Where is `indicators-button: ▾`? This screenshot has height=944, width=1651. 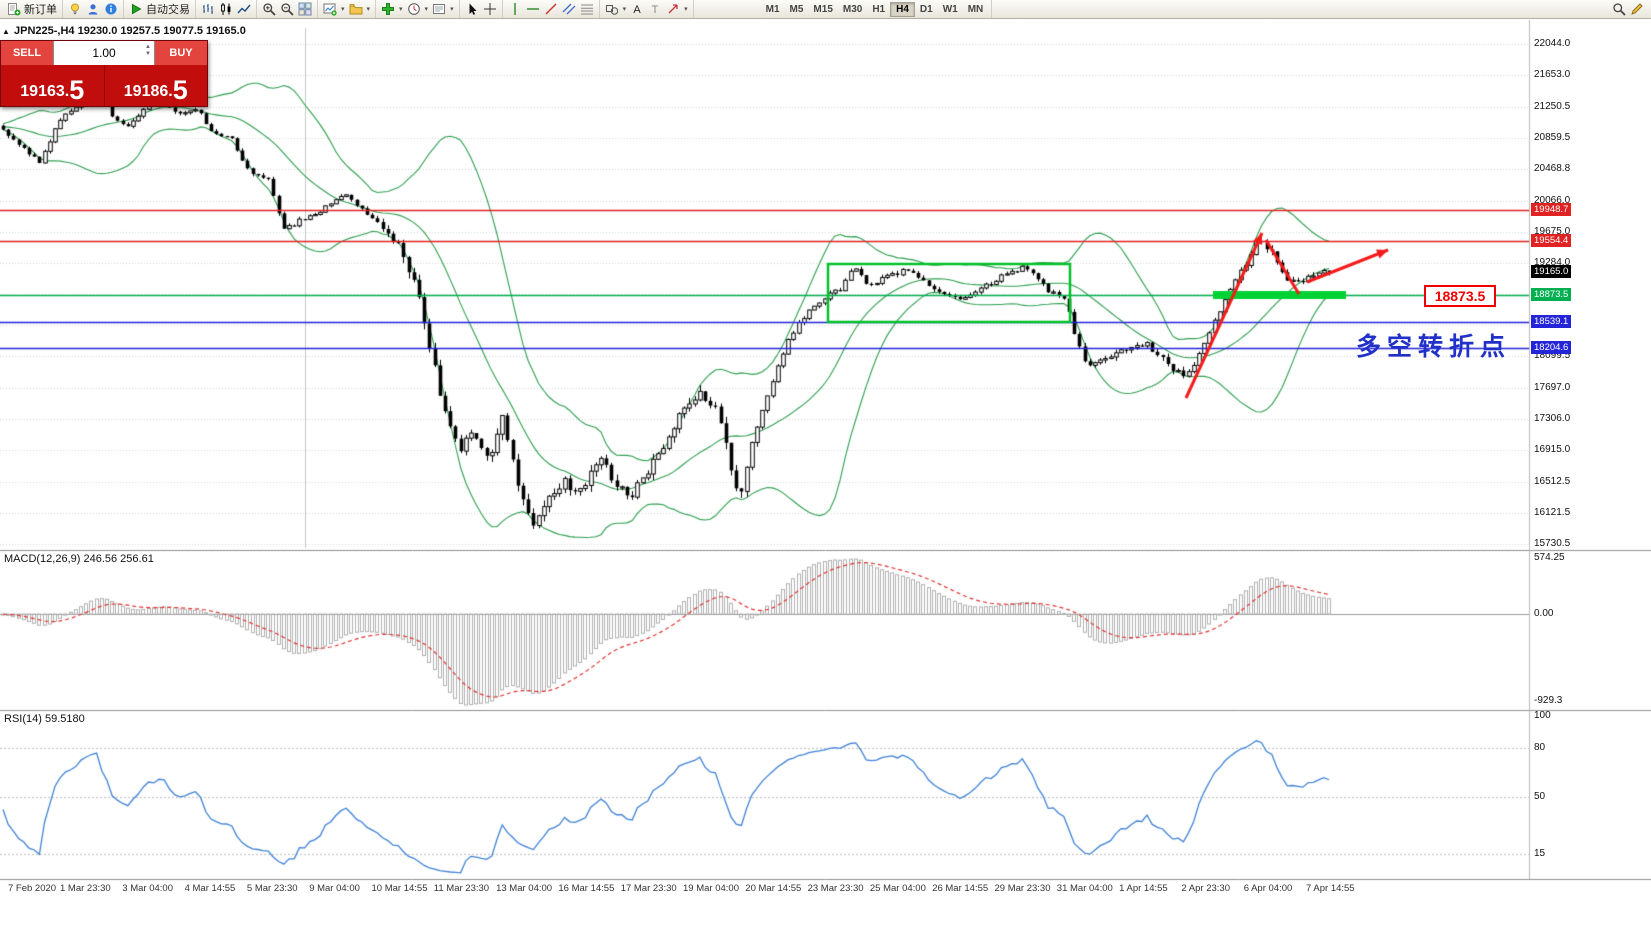
indicators-button: ▾ is located at coordinates (392, 9).